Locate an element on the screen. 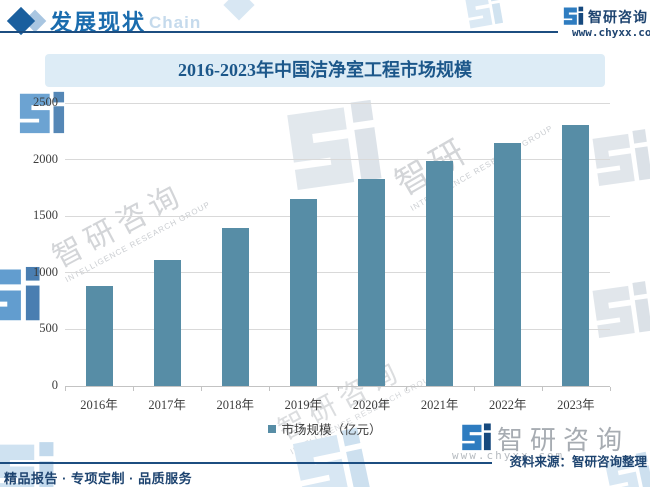  x-tick-label: 2017年 is located at coordinates (167, 405).